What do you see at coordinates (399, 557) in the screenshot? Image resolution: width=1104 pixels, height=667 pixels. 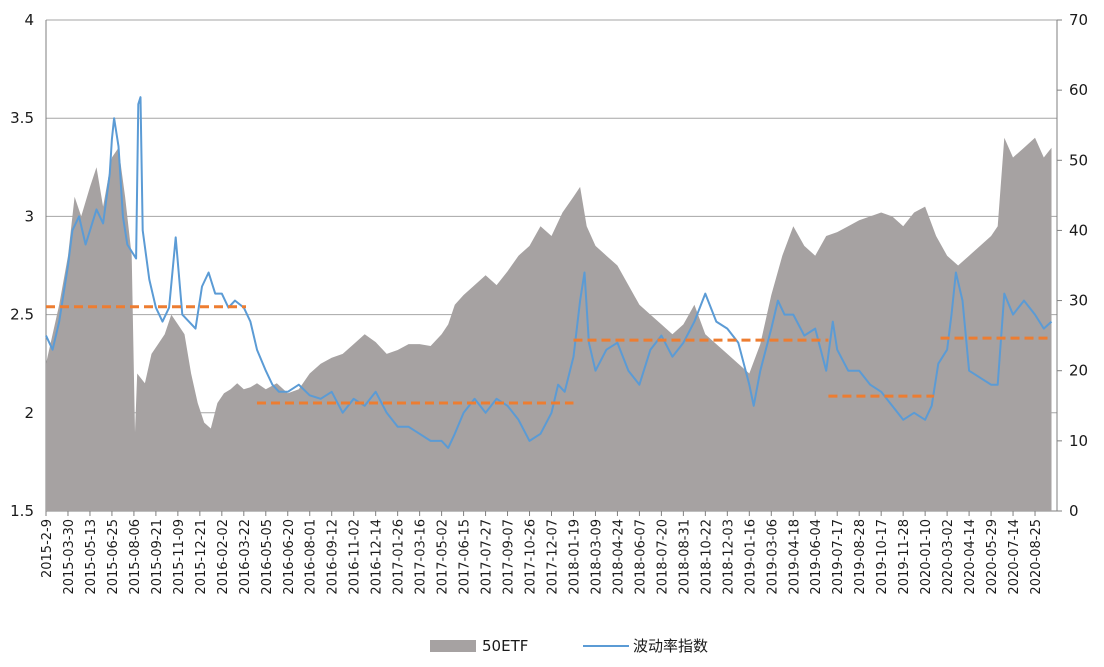 I see `x-tick-label: 2017-01-26` at bounding box center [399, 557].